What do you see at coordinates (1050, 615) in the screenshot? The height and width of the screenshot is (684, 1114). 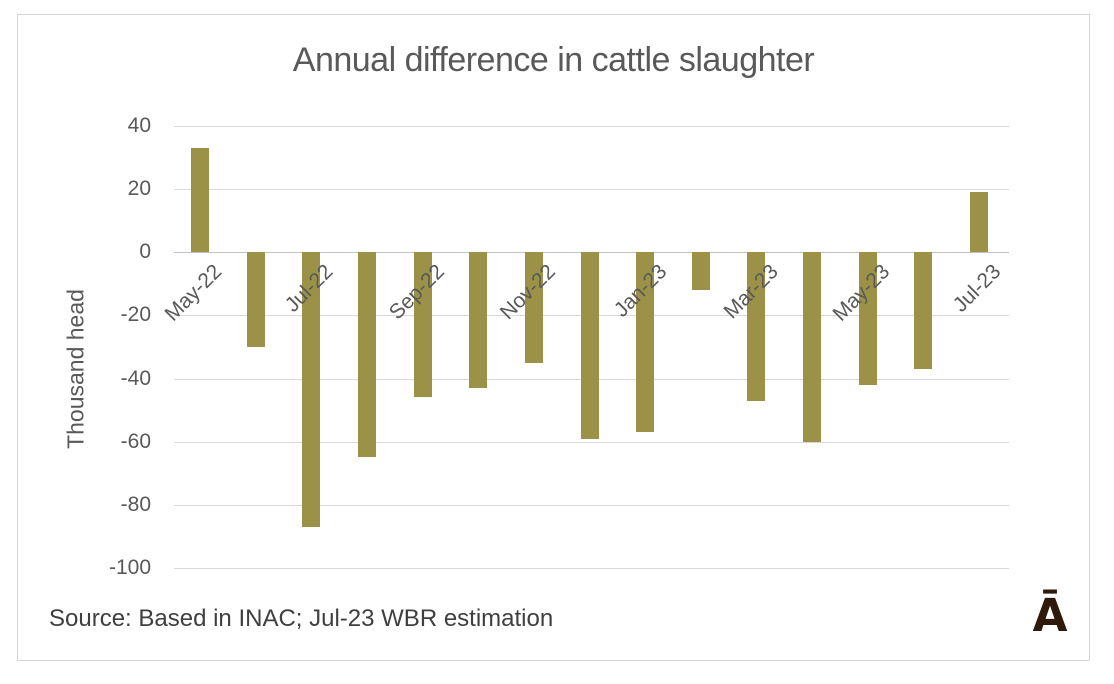 I see `logo-mark-icon: Ā` at bounding box center [1050, 615].